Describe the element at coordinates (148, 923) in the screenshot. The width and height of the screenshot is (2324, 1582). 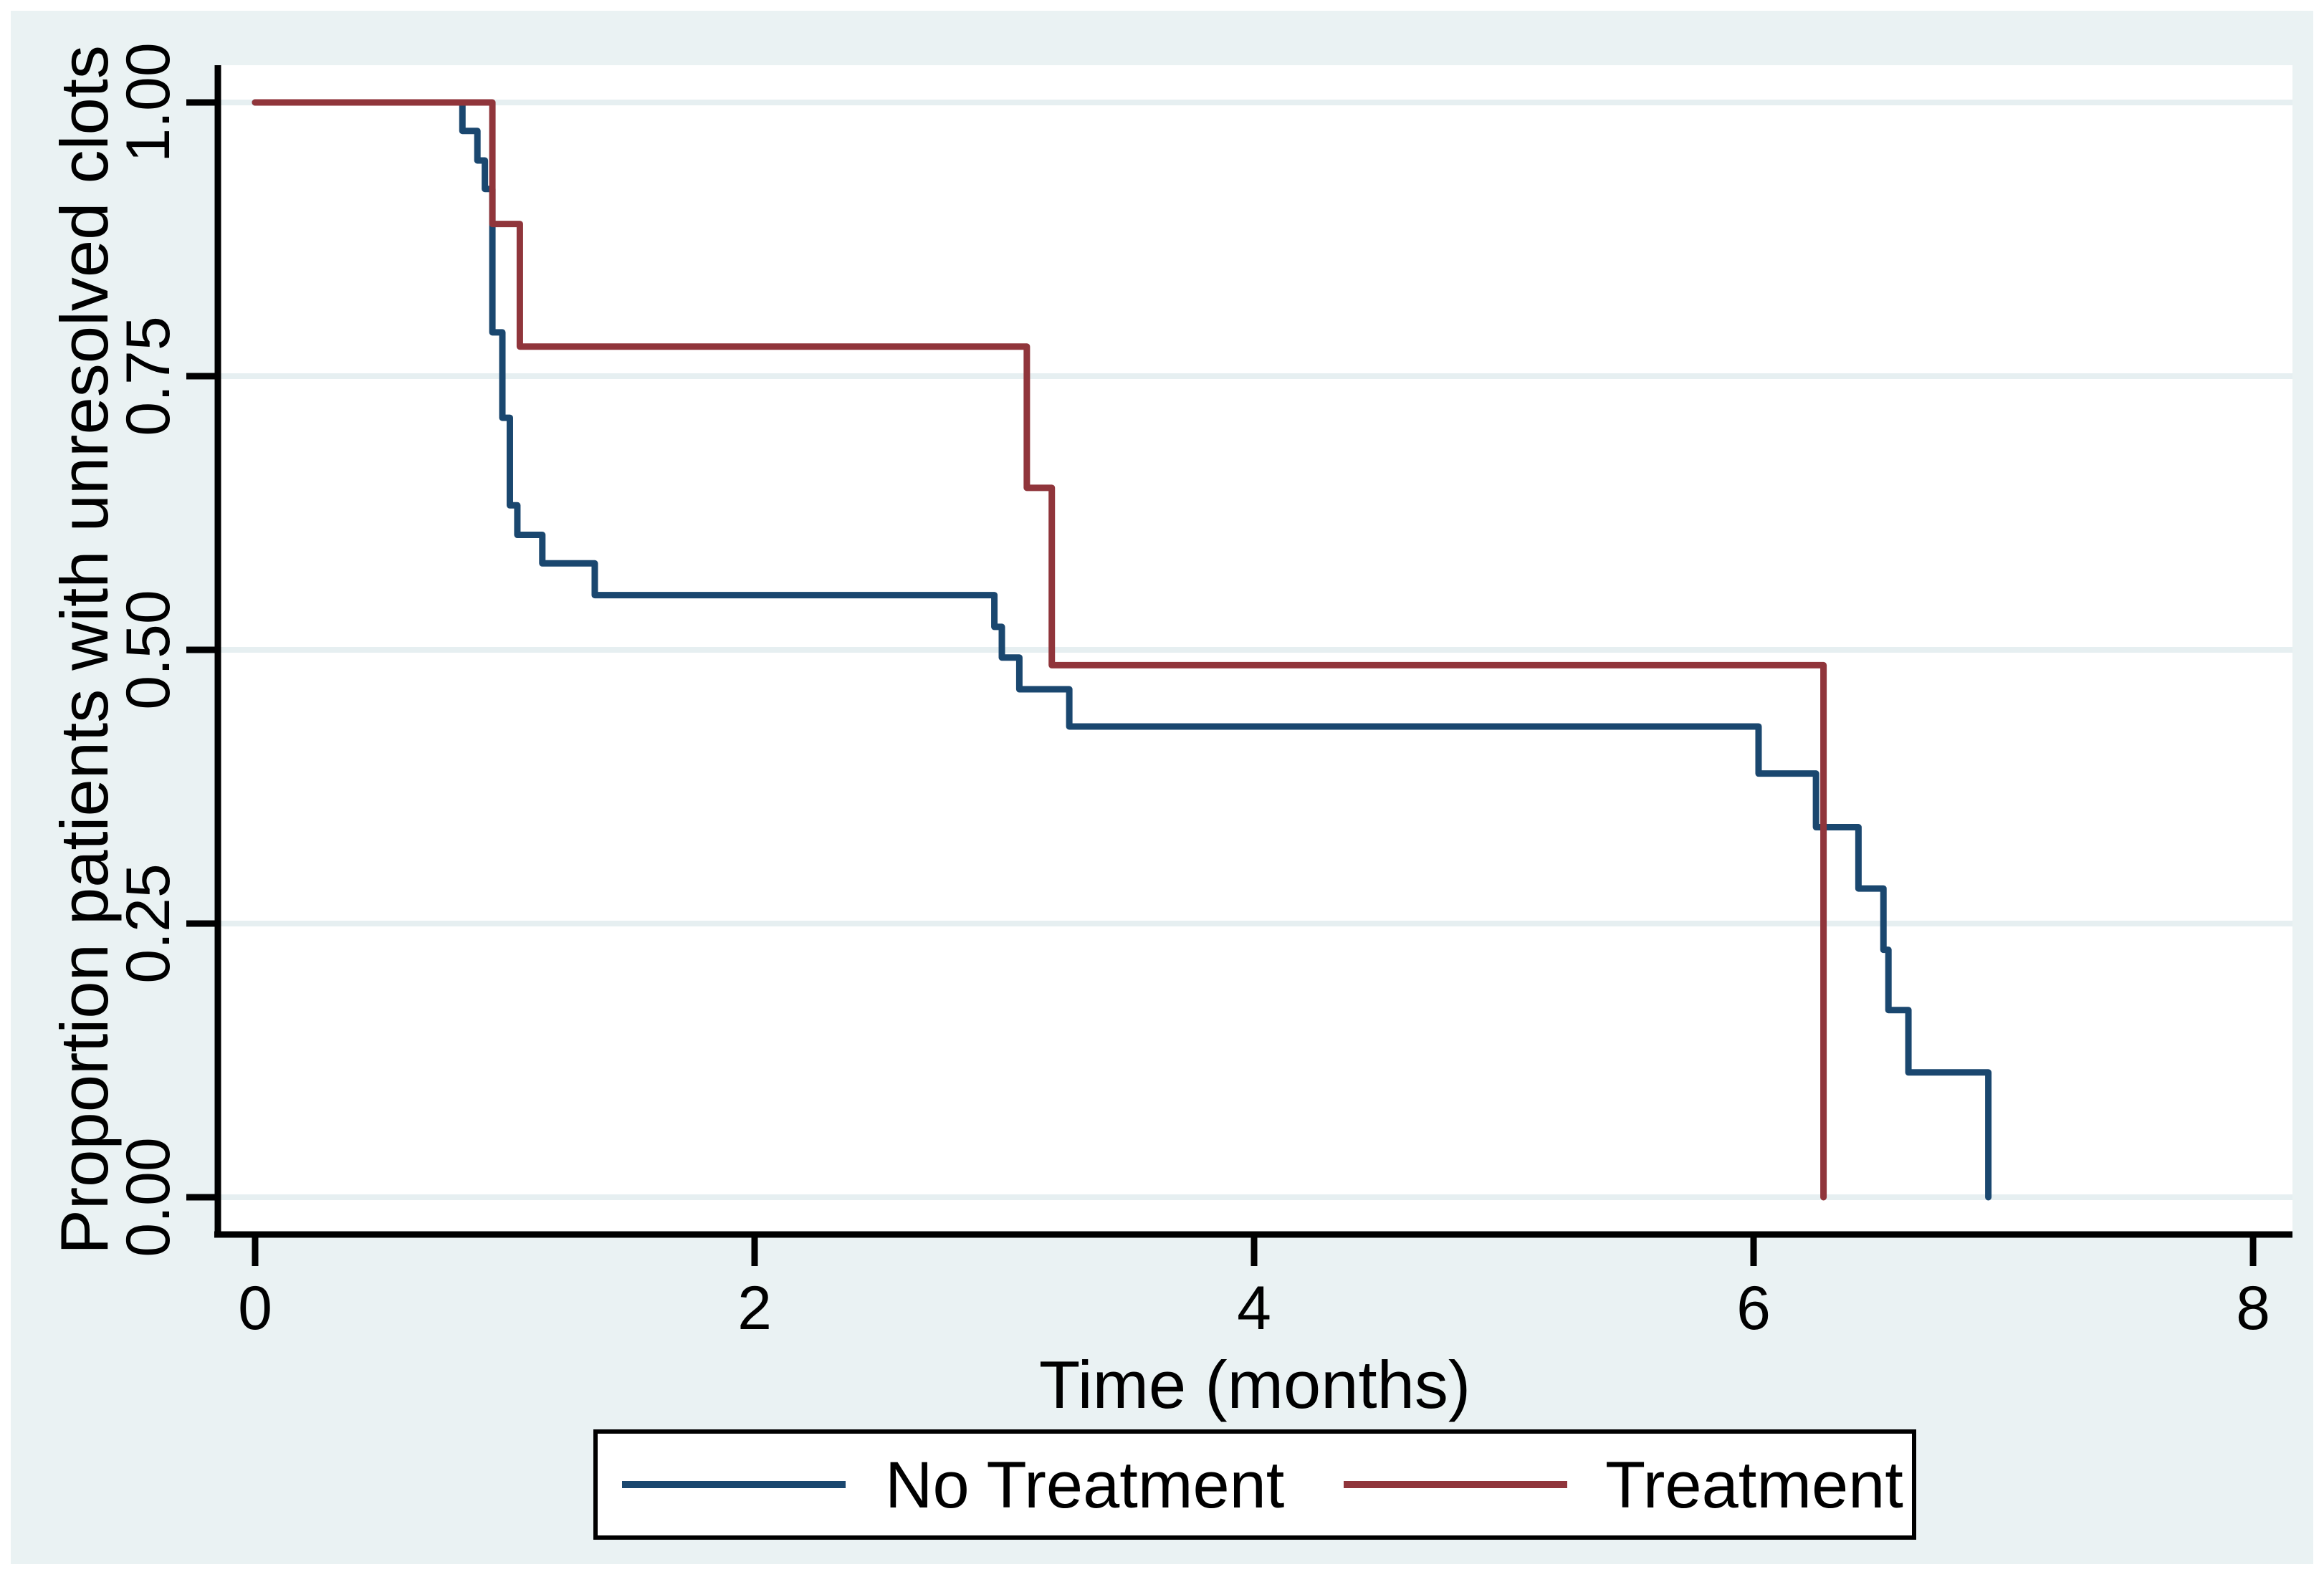
I see `y-tick-label-0.25: 0.25` at that location.